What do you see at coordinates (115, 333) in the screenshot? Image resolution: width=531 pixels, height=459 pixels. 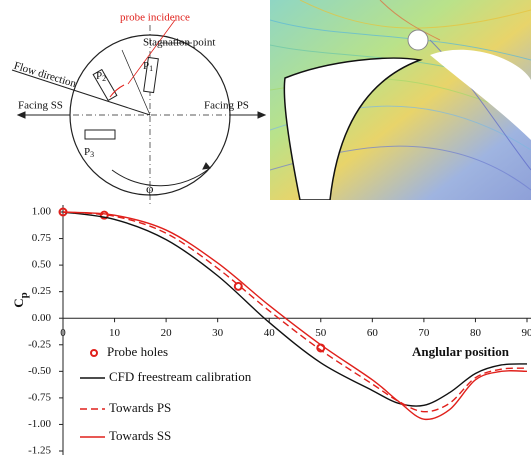 I see `x-tick-label: 10` at bounding box center [115, 333].